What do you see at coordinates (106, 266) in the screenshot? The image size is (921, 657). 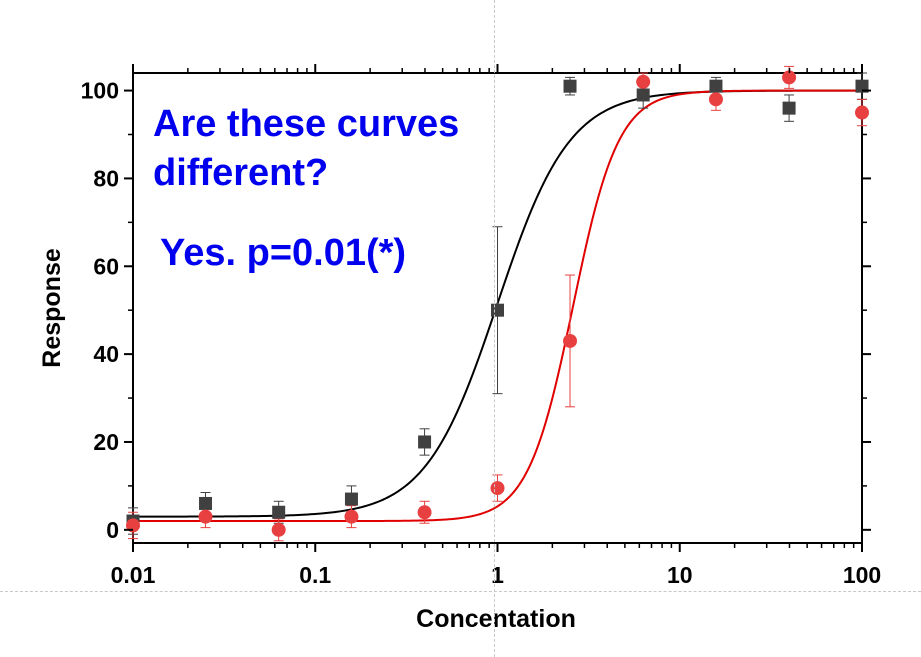 I see `y-tick-label: 60` at bounding box center [106, 266].